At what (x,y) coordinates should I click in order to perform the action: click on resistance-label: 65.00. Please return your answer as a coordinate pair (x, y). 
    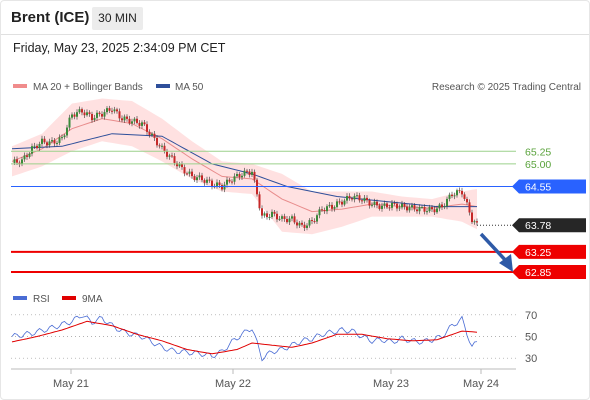
    Looking at the image, I should click on (538, 165).